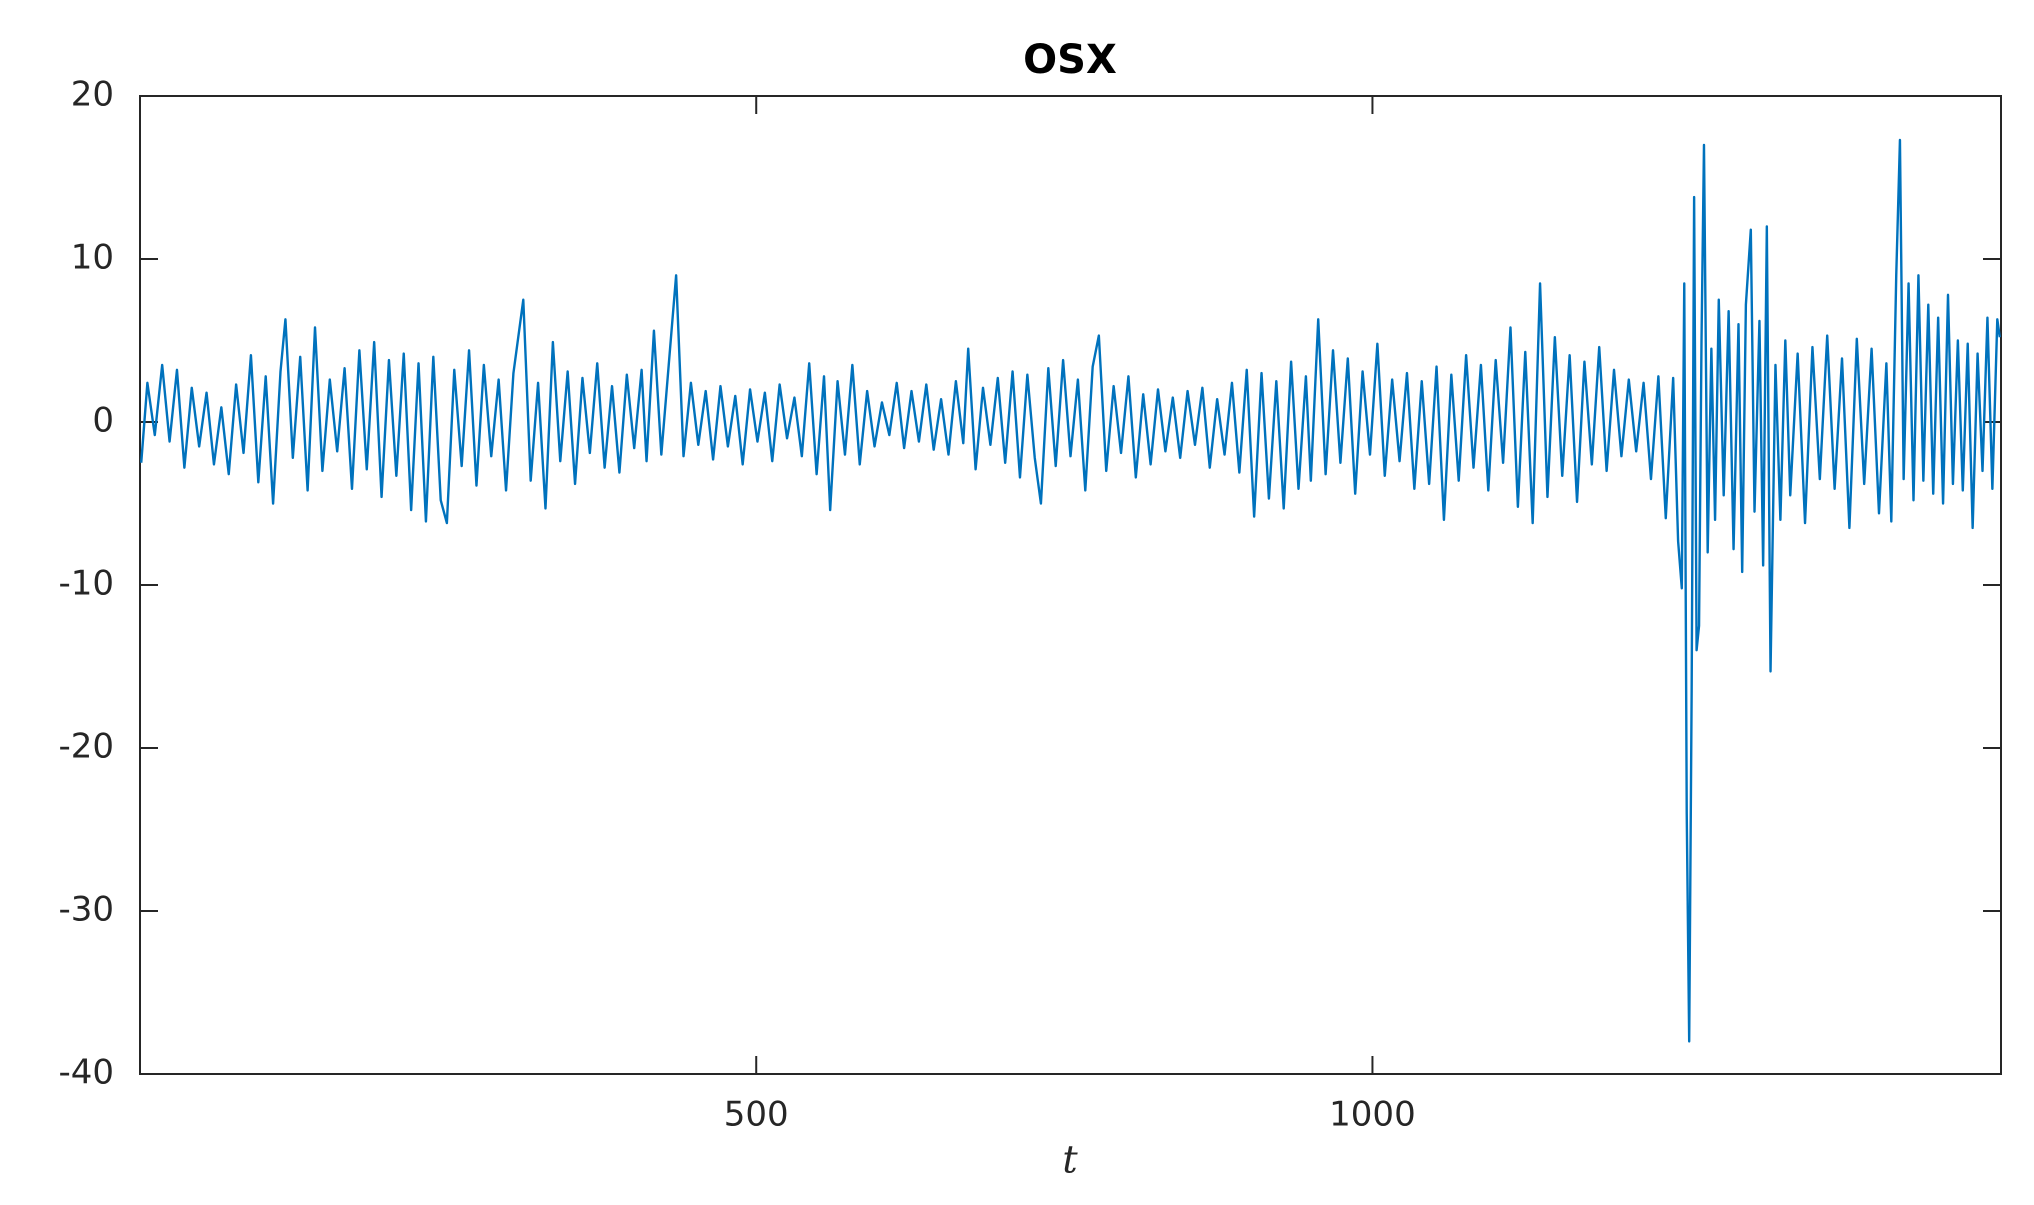 The width and height of the screenshot is (2034, 1205). What do you see at coordinates (86, 1073) in the screenshot?
I see `y-tick-label: -40` at bounding box center [86, 1073].